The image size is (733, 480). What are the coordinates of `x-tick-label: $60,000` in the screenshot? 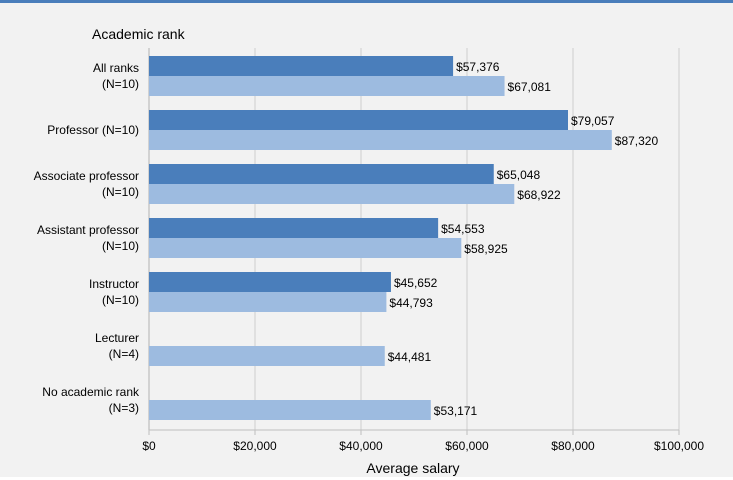 It's located at (467, 446).